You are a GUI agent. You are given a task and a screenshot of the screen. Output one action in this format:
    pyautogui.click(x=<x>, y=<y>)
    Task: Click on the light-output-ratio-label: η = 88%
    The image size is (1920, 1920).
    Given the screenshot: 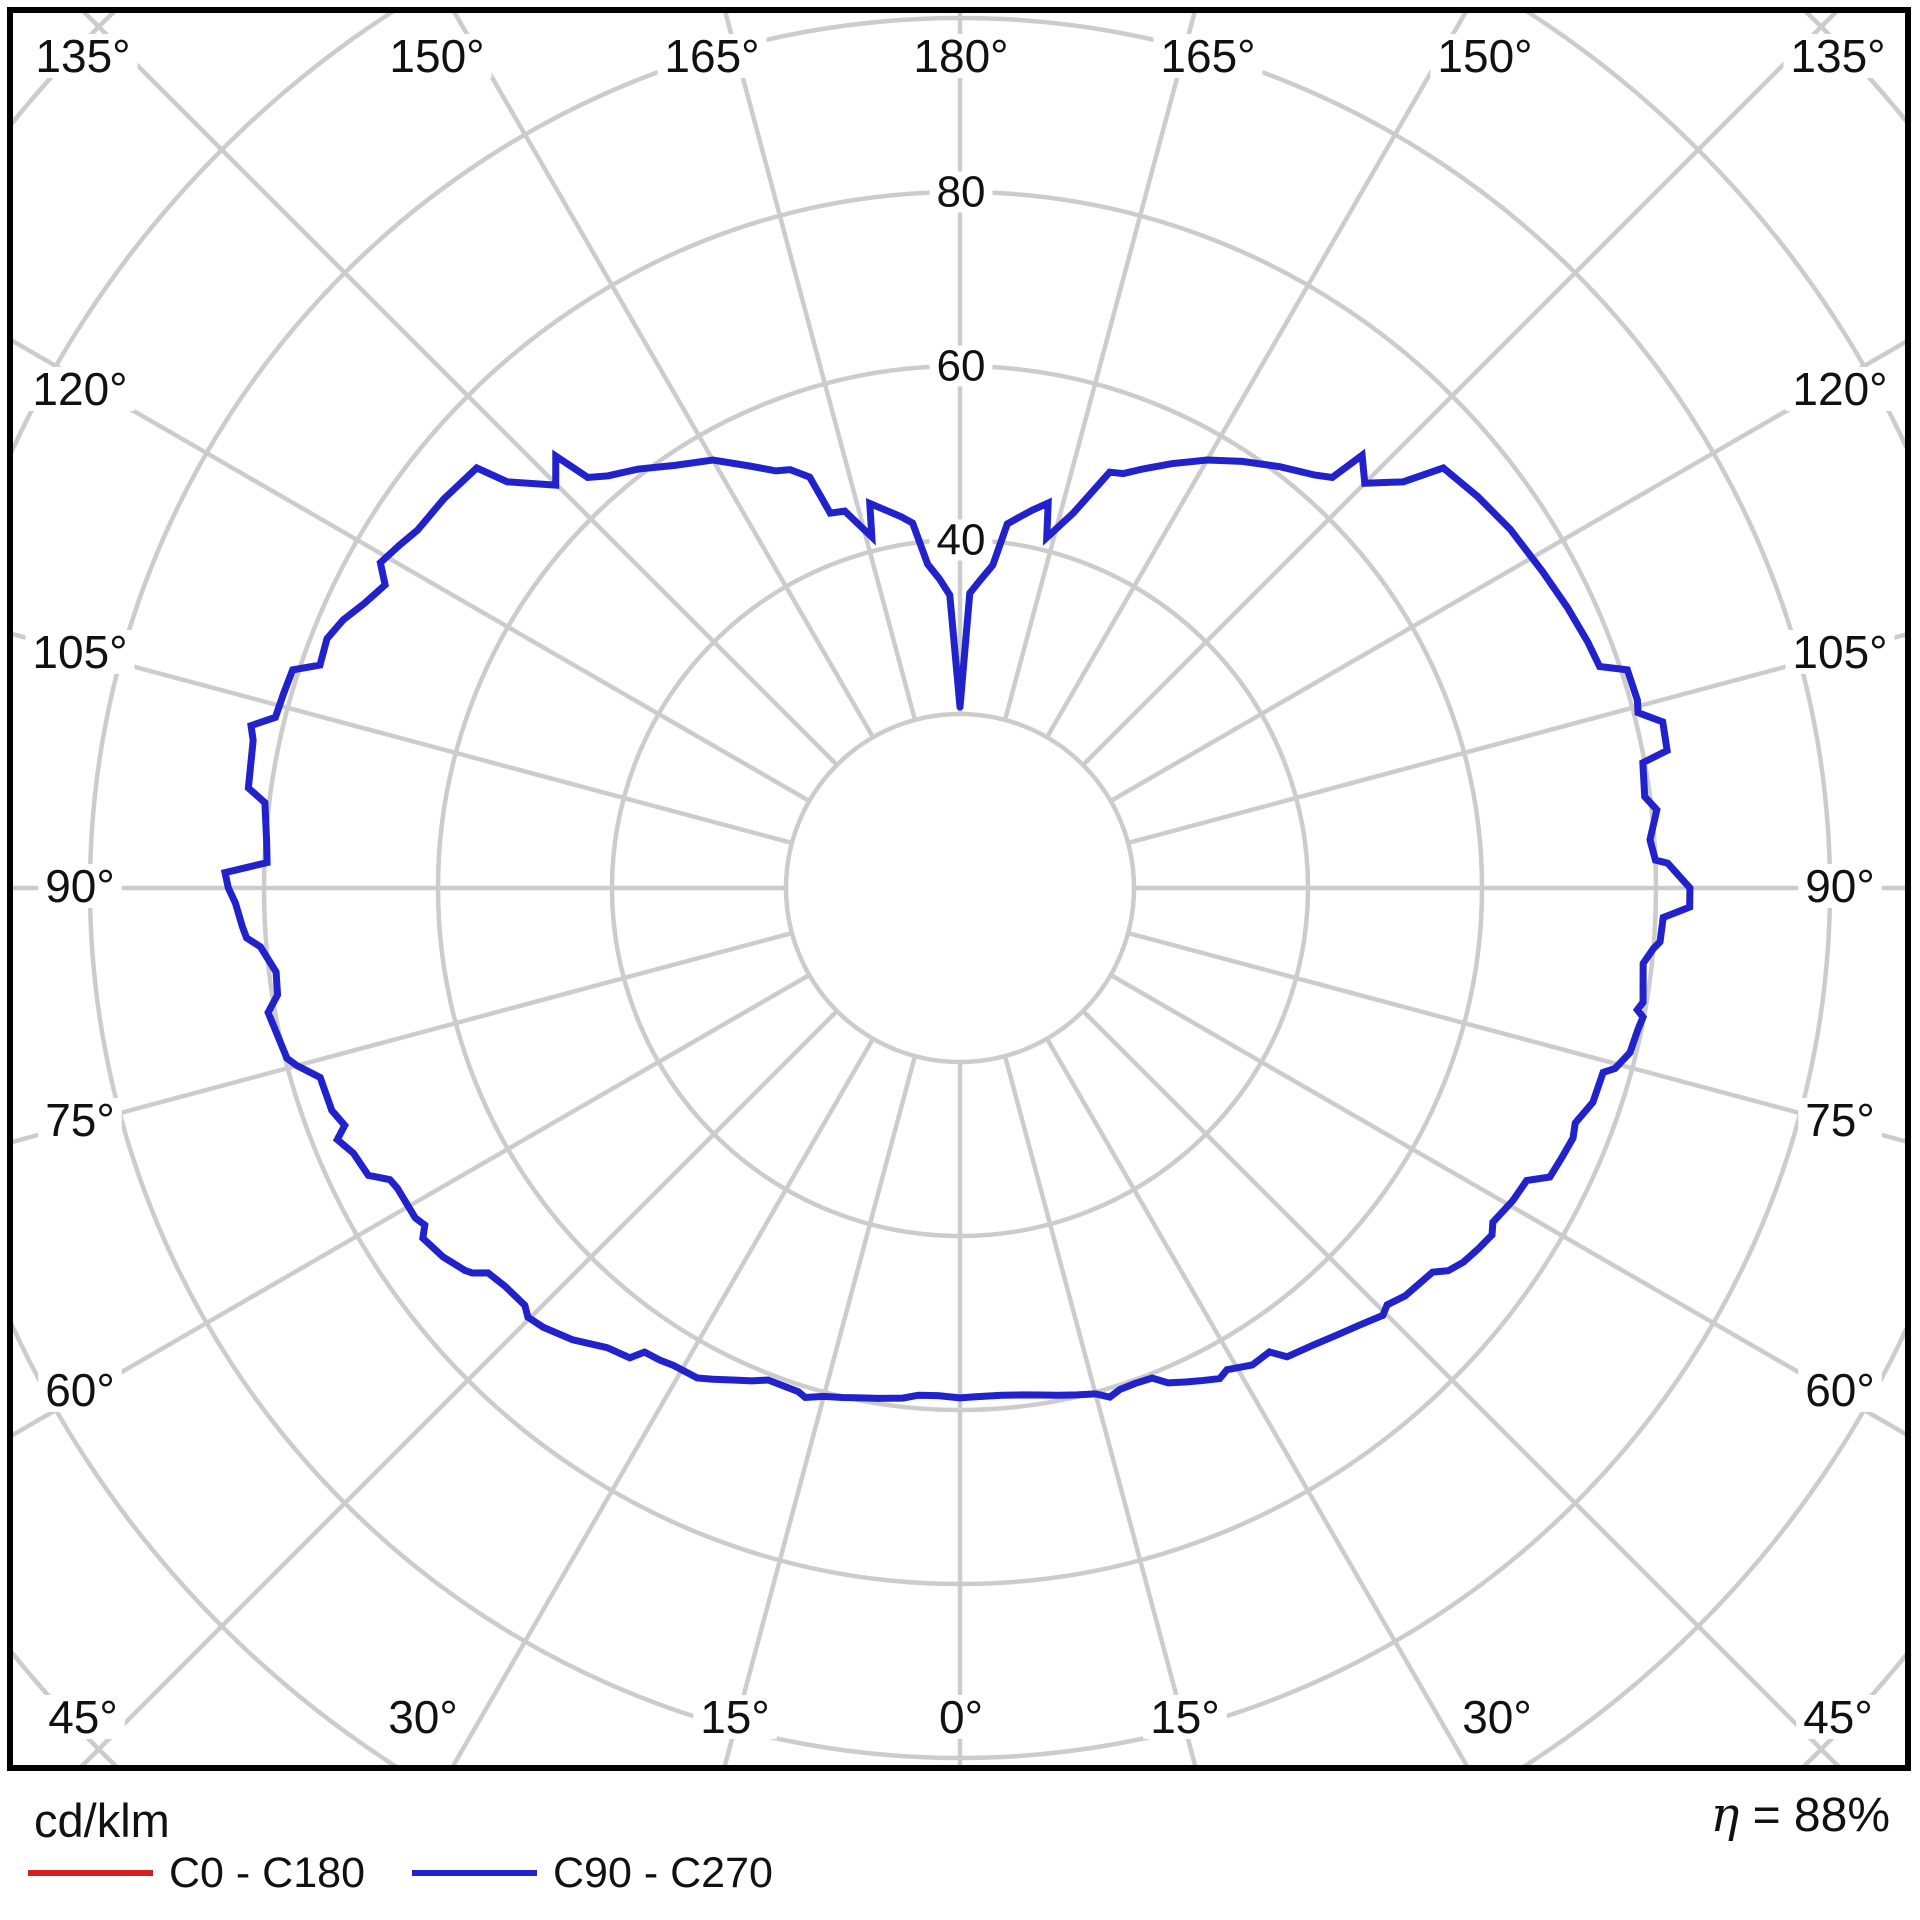 What is the action you would take?
    pyautogui.click(x=1800, y=1815)
    